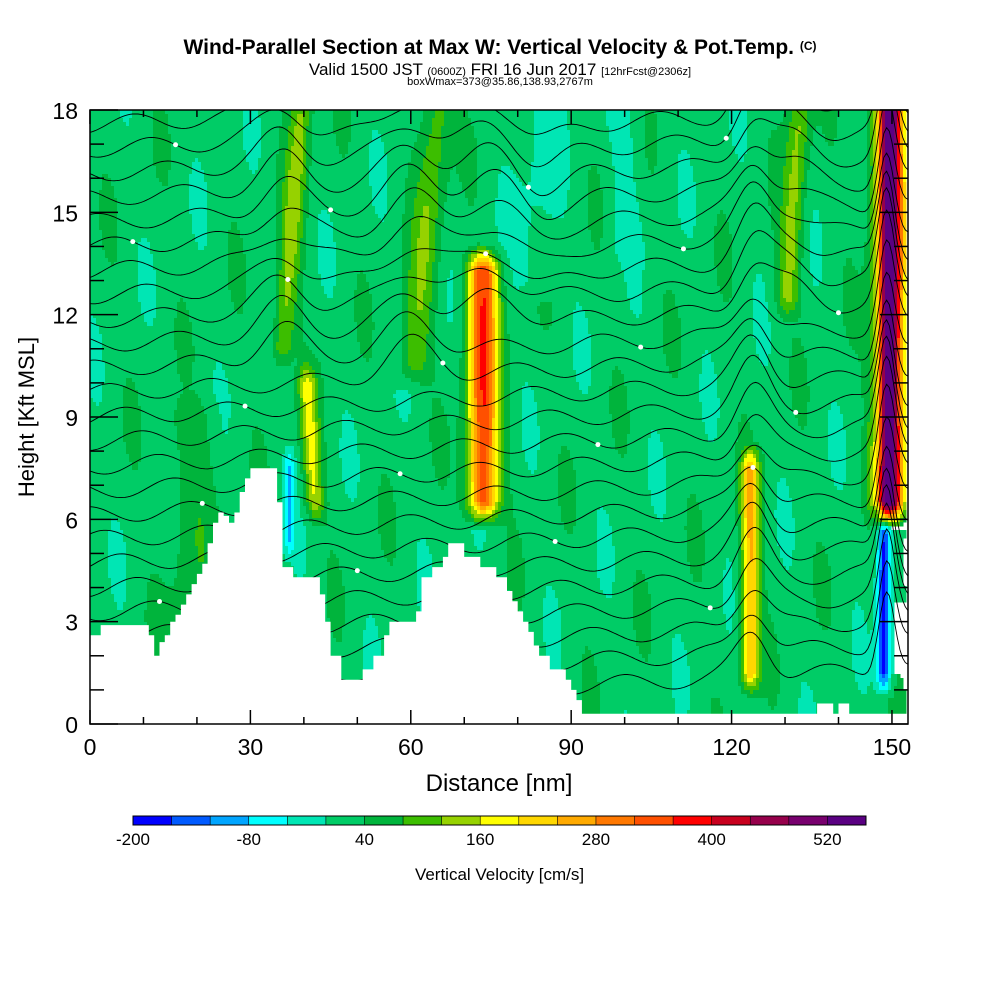  What do you see at coordinates (446, 72) in the screenshot?
I see `valid-zulu: (0600Z)` at bounding box center [446, 72].